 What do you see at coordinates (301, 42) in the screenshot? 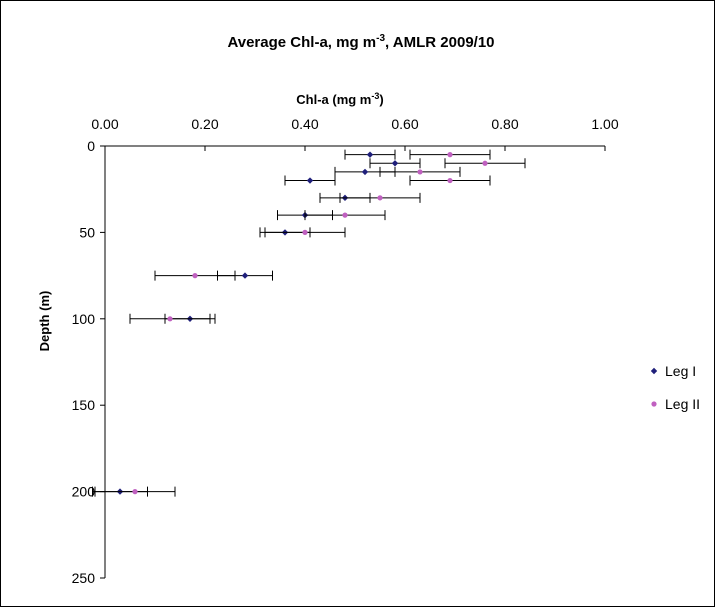
I see `chart-title-main: Average Chl-a, mg m` at bounding box center [301, 42].